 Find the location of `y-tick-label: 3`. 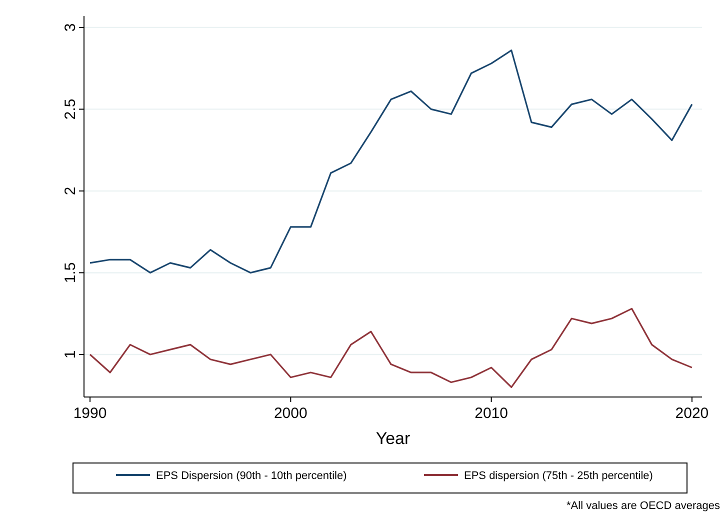

y-tick-label: 3 is located at coordinates (70, 27).